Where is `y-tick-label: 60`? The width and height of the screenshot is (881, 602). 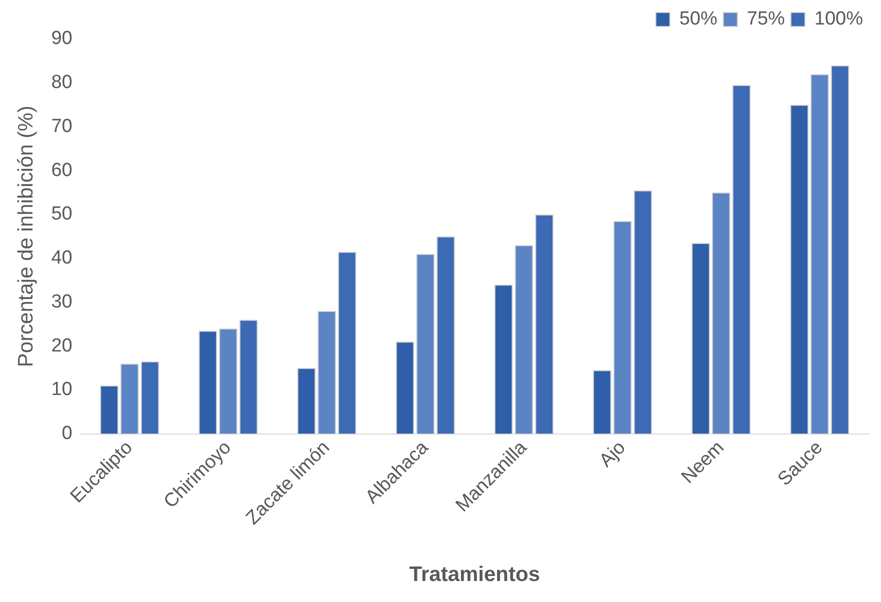
y-tick-label: 60 is located at coordinates (61, 170).